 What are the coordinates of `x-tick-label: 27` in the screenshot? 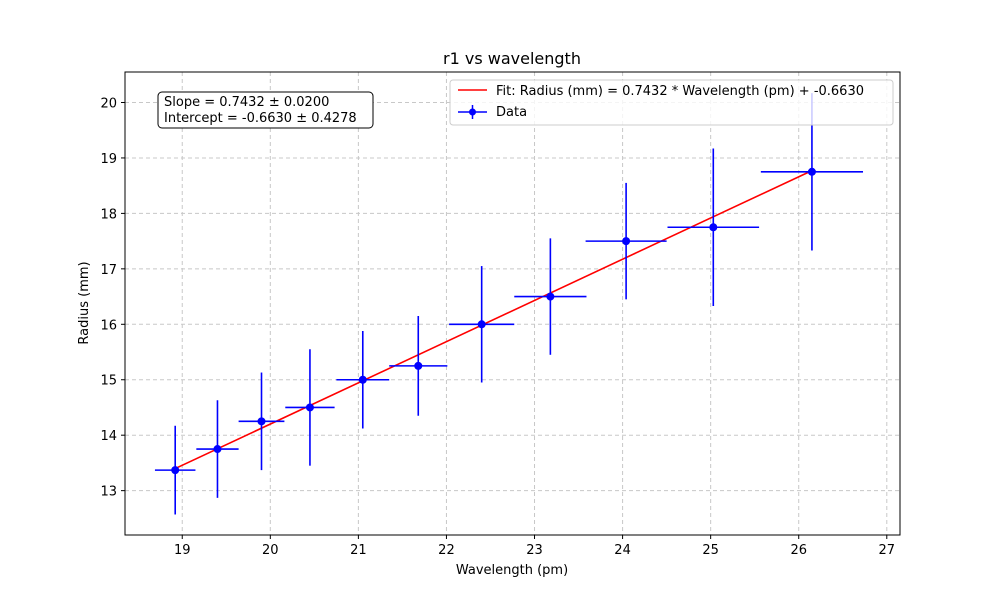 It's located at (887, 550).